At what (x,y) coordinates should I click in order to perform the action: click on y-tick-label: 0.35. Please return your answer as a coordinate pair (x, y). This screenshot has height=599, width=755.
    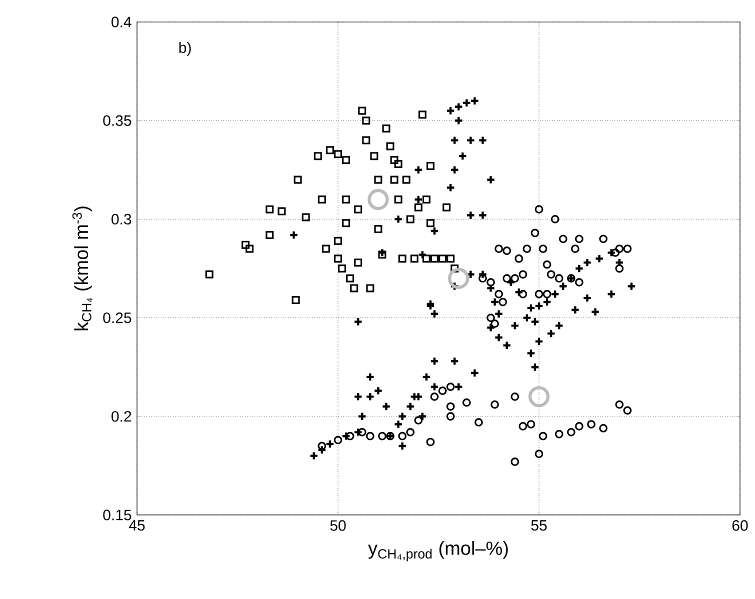
    Looking at the image, I should click on (117, 120).